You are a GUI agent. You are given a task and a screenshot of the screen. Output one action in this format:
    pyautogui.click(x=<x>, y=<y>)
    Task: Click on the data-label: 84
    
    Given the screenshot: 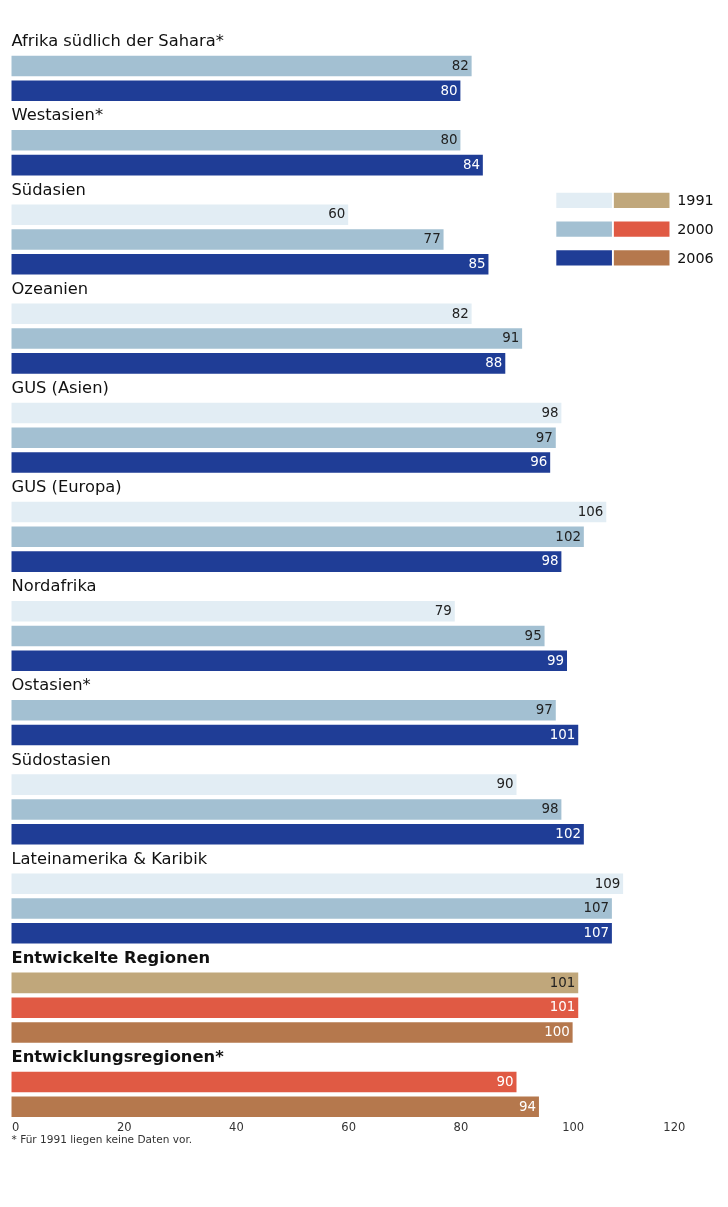 What is the action you would take?
    pyautogui.click(x=471, y=164)
    